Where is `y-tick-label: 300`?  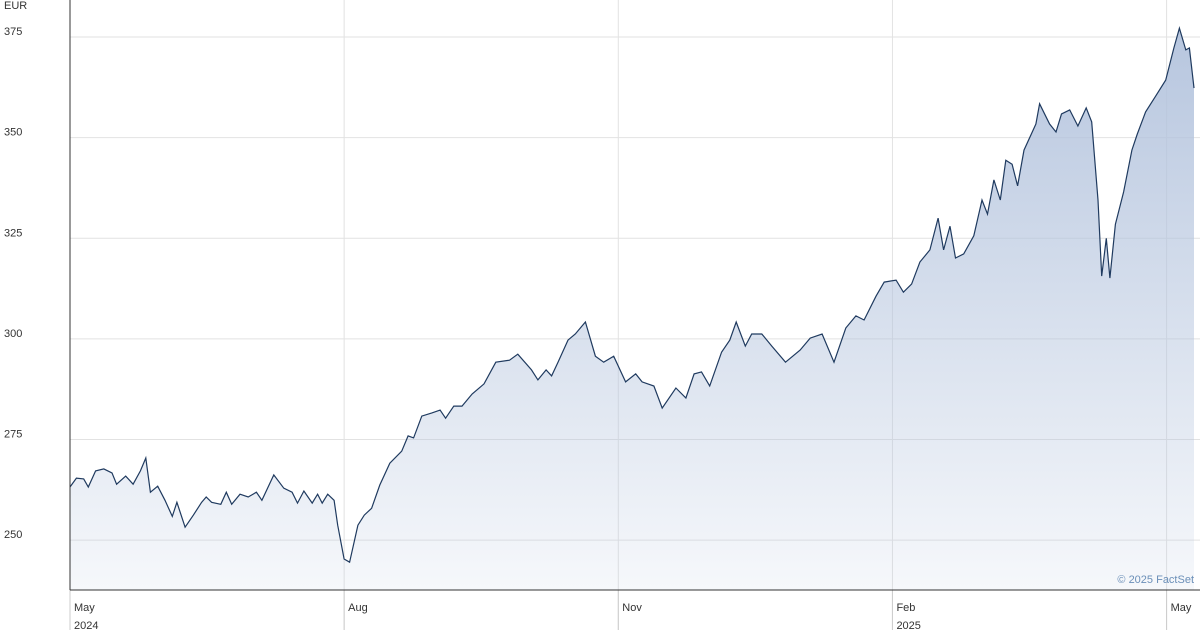 y-tick-label: 300 is located at coordinates (13, 334).